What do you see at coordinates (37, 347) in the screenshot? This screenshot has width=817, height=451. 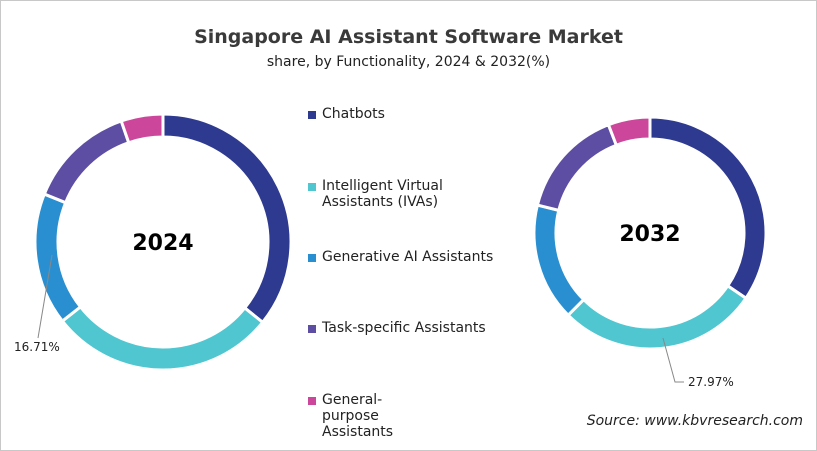 I see `data-label: 16.71%` at bounding box center [37, 347].